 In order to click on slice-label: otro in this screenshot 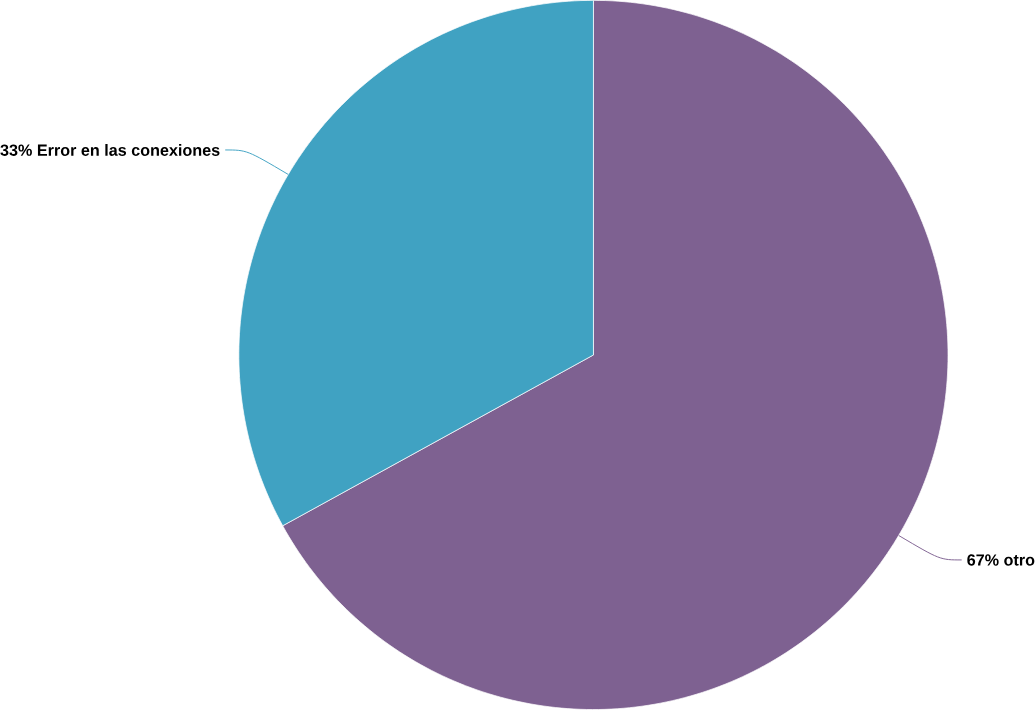, I will do `click(1019, 560)`.